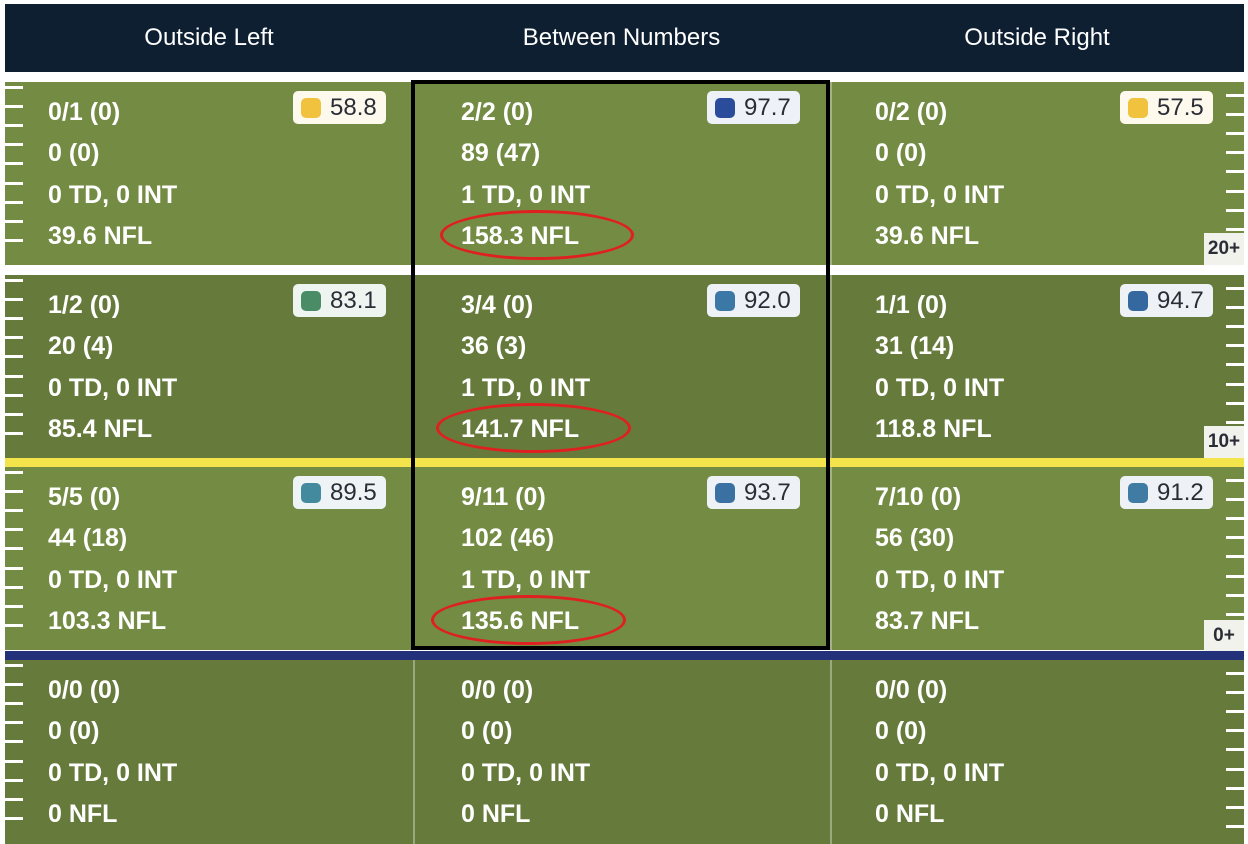 Image resolution: width=1248 pixels, height=844 pixels. Describe the element at coordinates (353, 107) in the screenshot. I see `grade-value: 58.8` at that location.